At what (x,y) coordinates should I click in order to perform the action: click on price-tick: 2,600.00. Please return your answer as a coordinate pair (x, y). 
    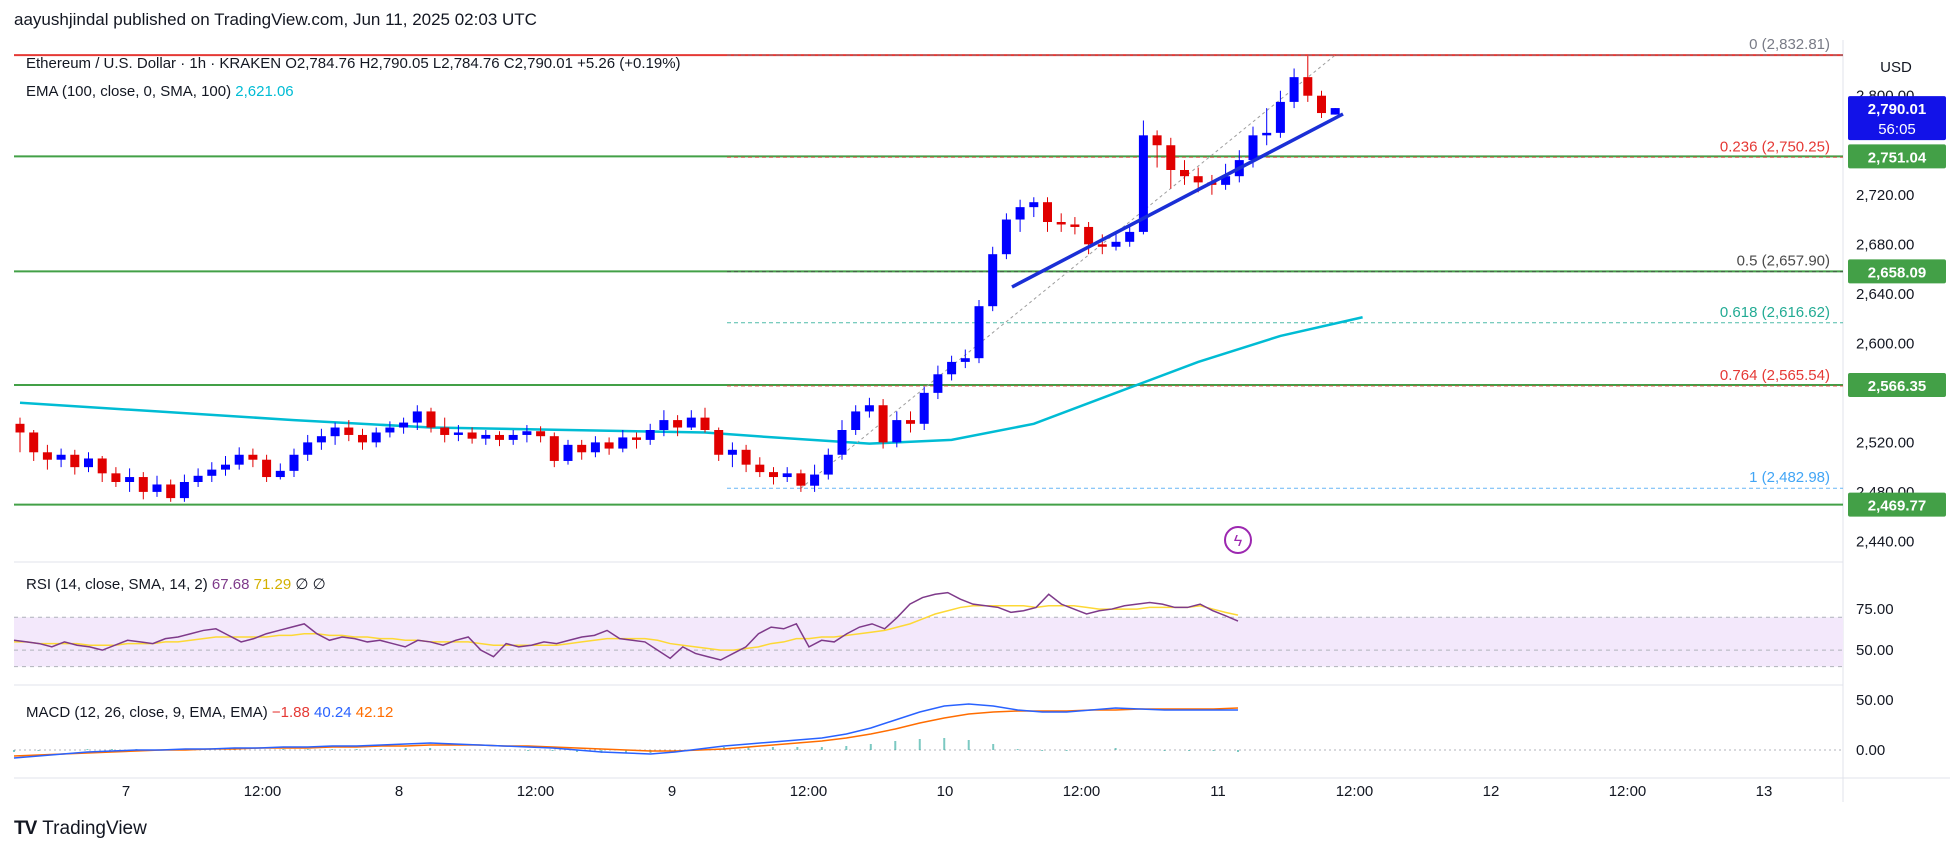
    Looking at the image, I should click on (1885, 343).